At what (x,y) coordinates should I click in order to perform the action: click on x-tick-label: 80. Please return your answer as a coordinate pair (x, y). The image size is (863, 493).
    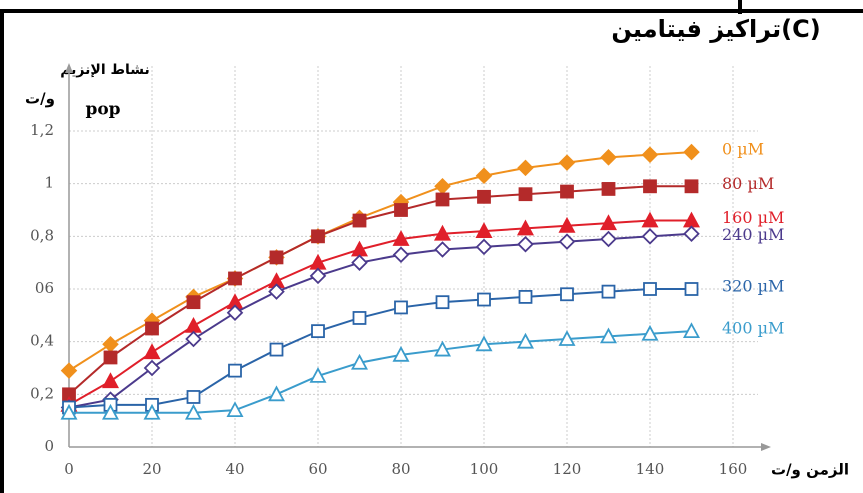
    Looking at the image, I should click on (400, 469).